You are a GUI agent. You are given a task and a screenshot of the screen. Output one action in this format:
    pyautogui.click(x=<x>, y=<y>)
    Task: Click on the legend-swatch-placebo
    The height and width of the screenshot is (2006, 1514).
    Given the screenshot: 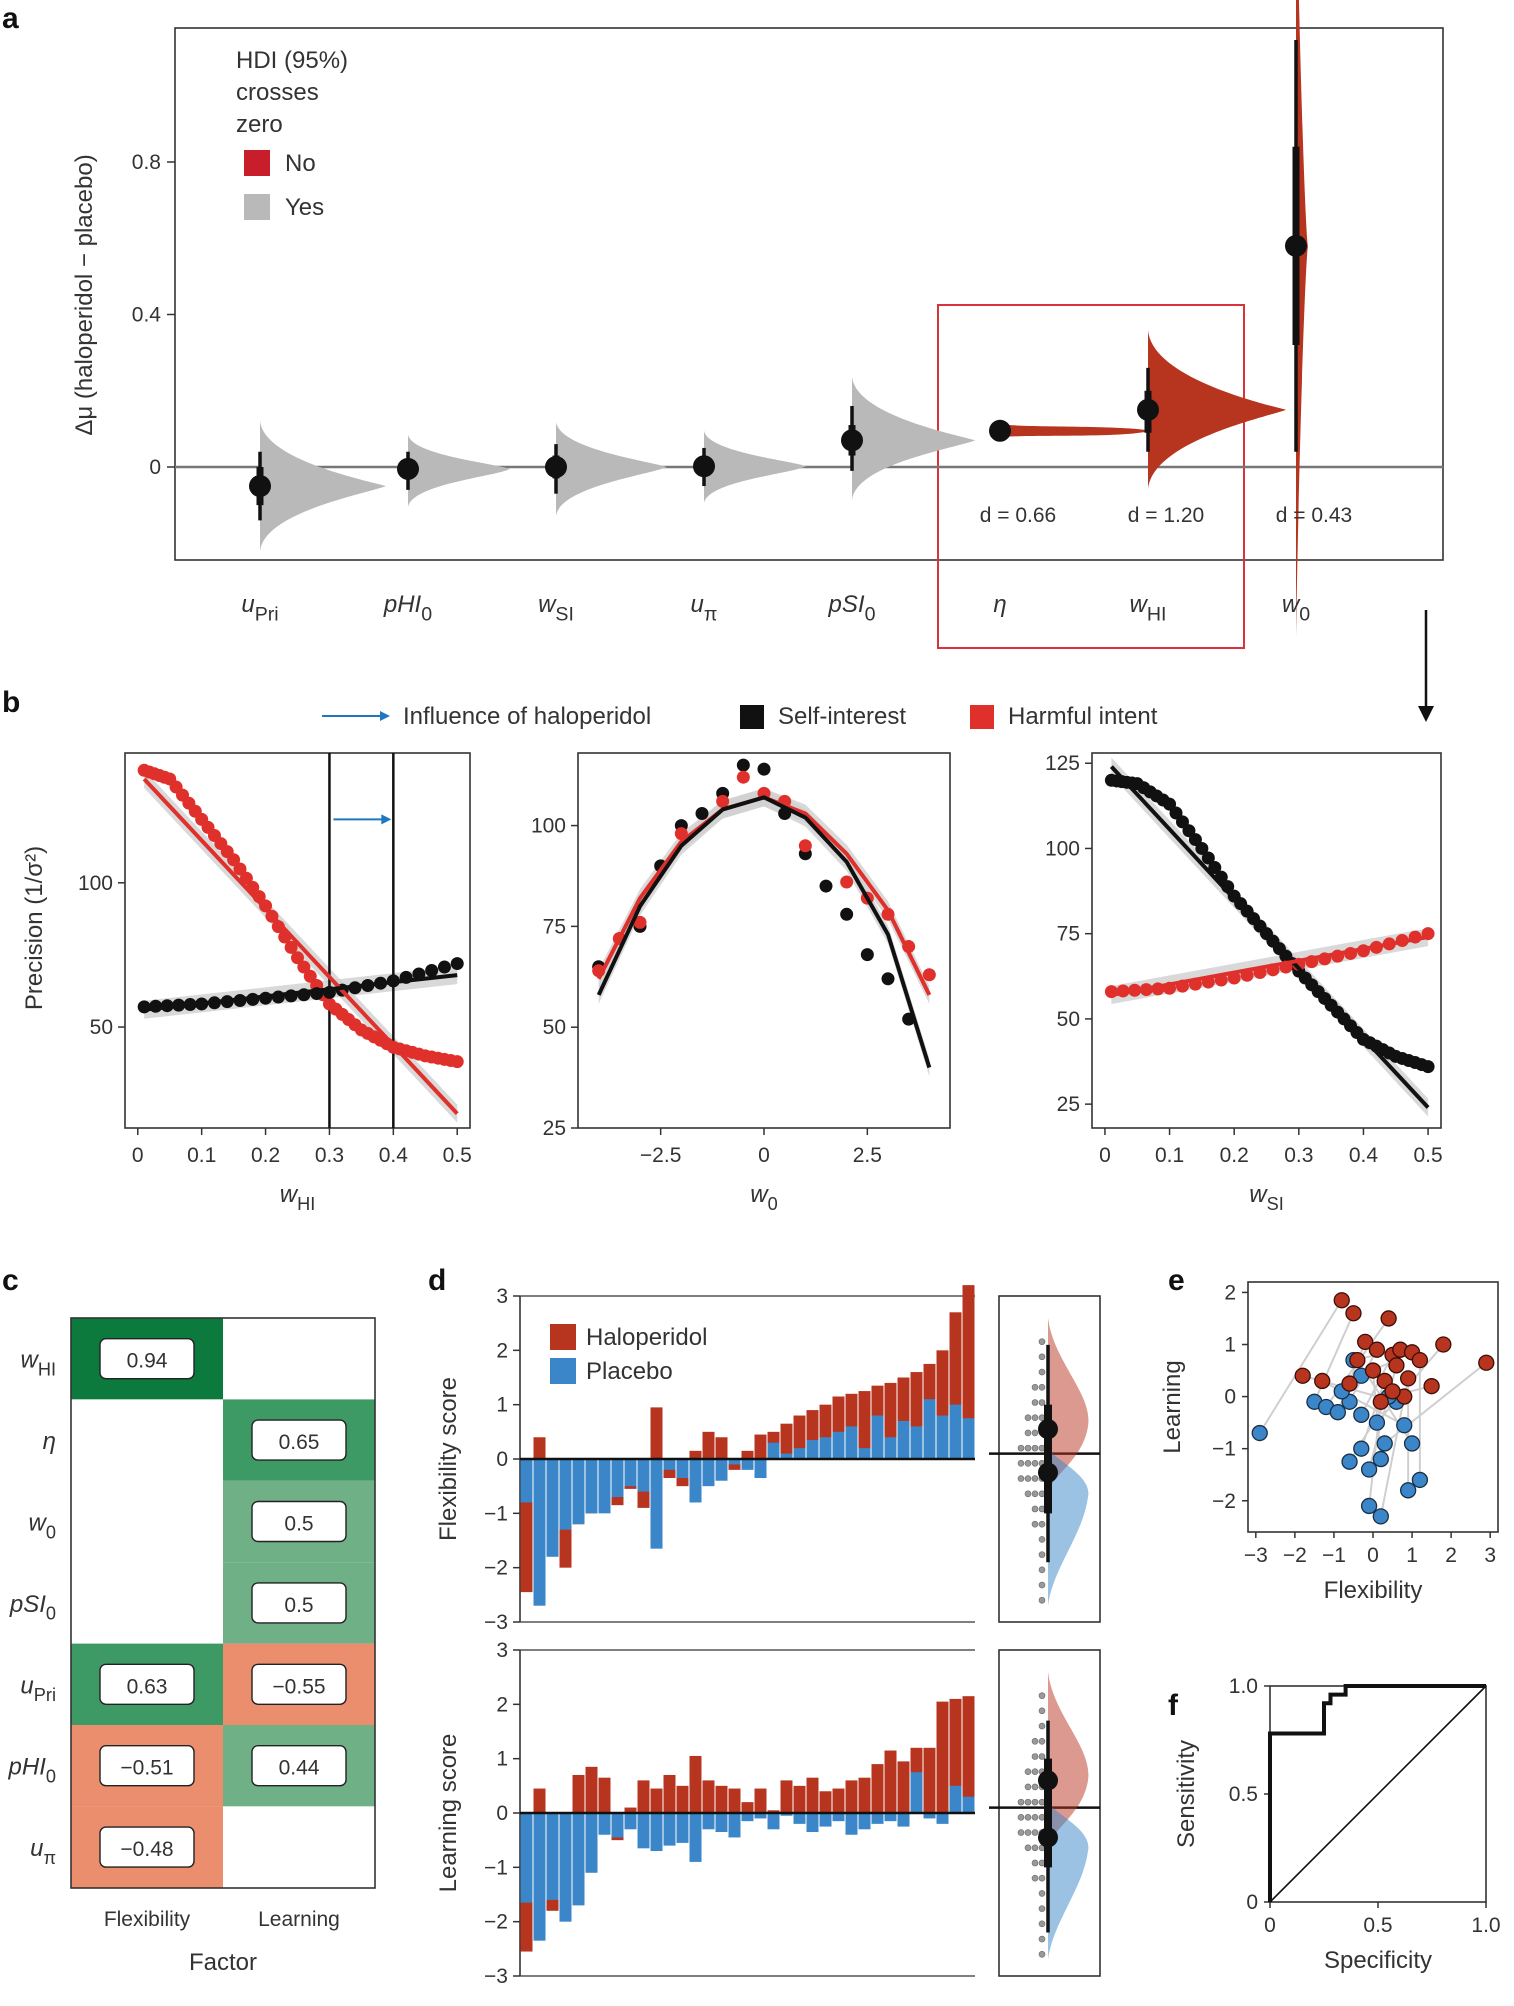 What is the action you would take?
    pyautogui.click(x=563, y=1371)
    